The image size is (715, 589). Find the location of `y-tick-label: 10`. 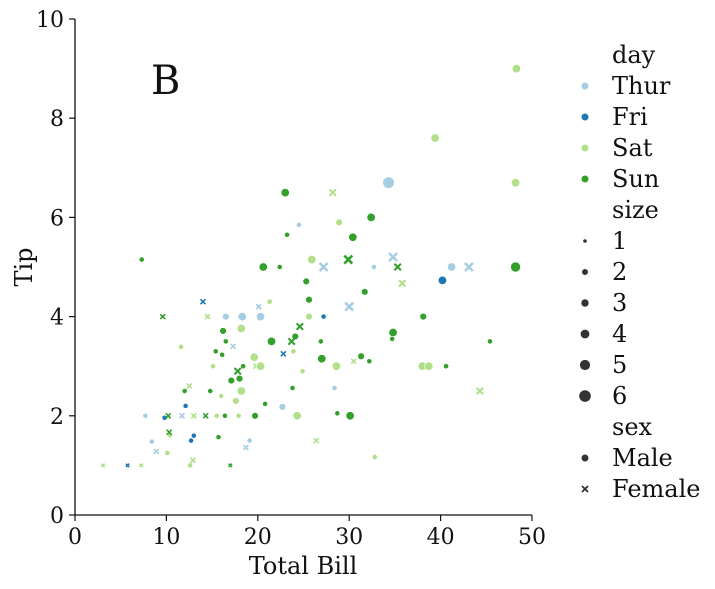

y-tick-label: 10 is located at coordinates (50, 20).